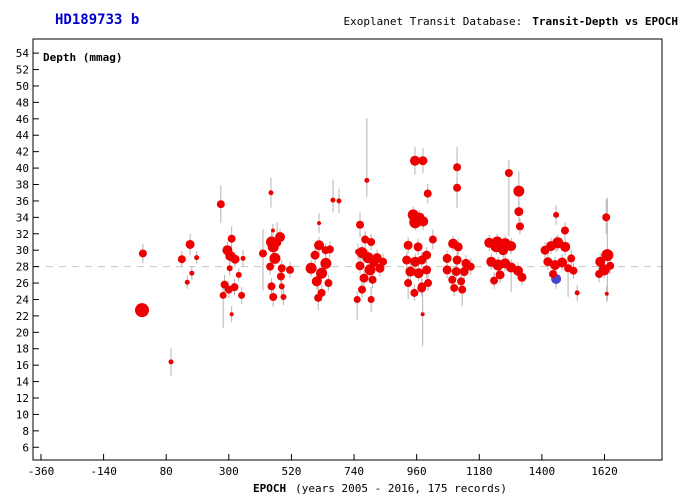  Describe the element at coordinates (23, 217) in the screenshot. I see `y-tick-label: 34` at that location.